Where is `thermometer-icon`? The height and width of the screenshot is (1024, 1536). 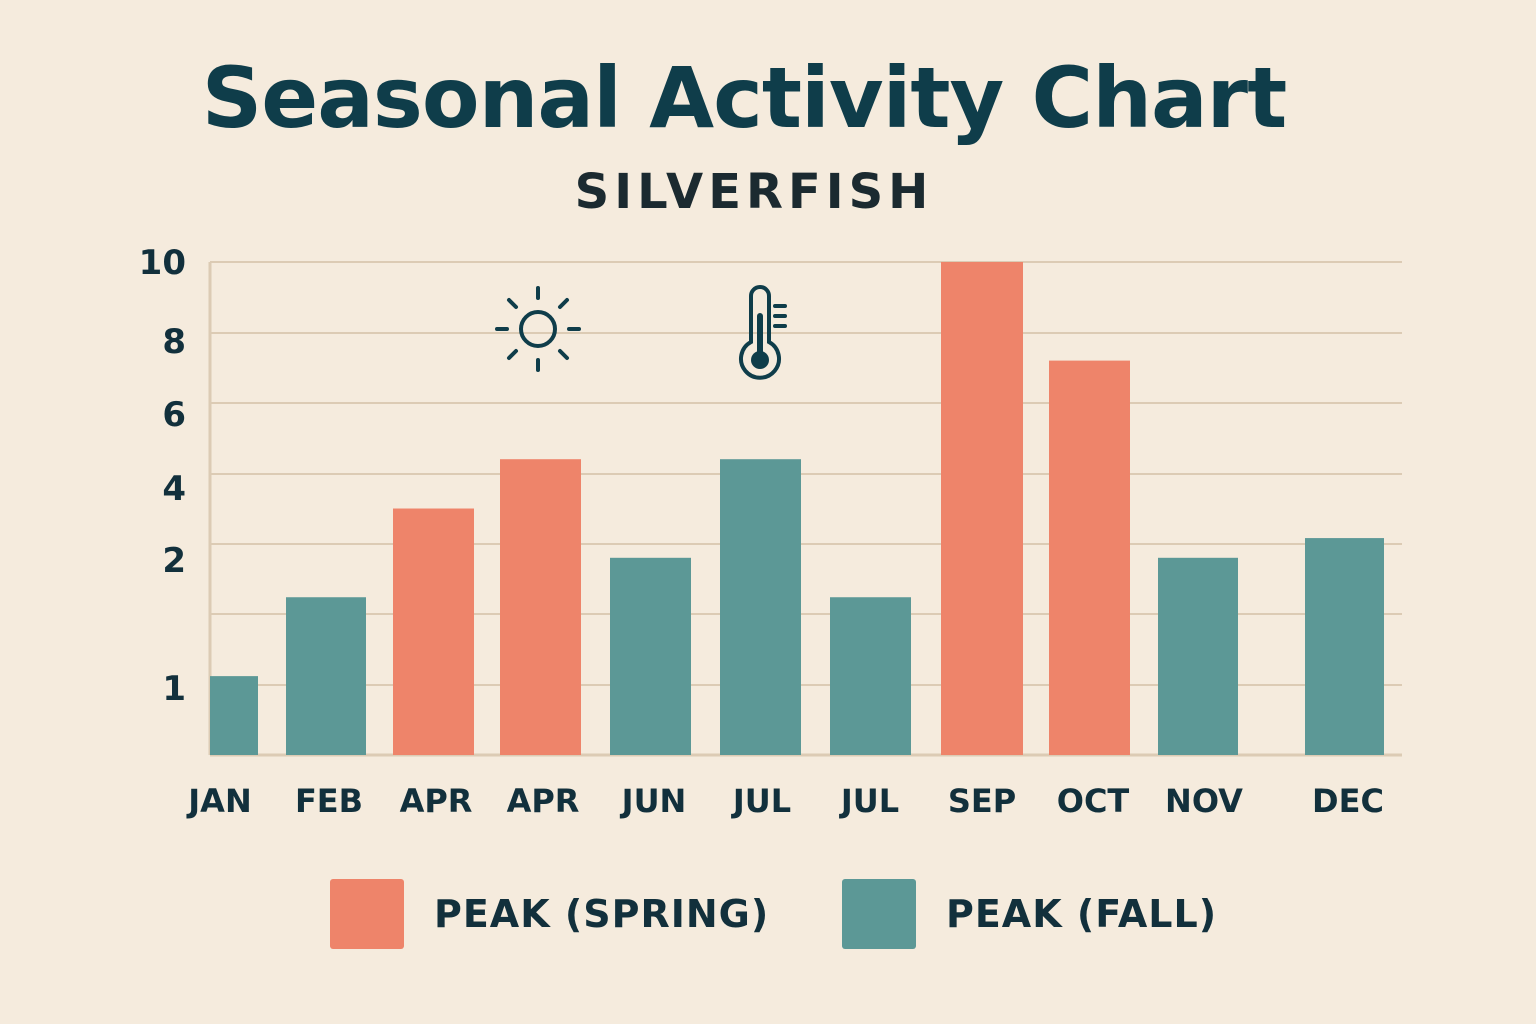 thermometer-icon is located at coordinates (763, 332).